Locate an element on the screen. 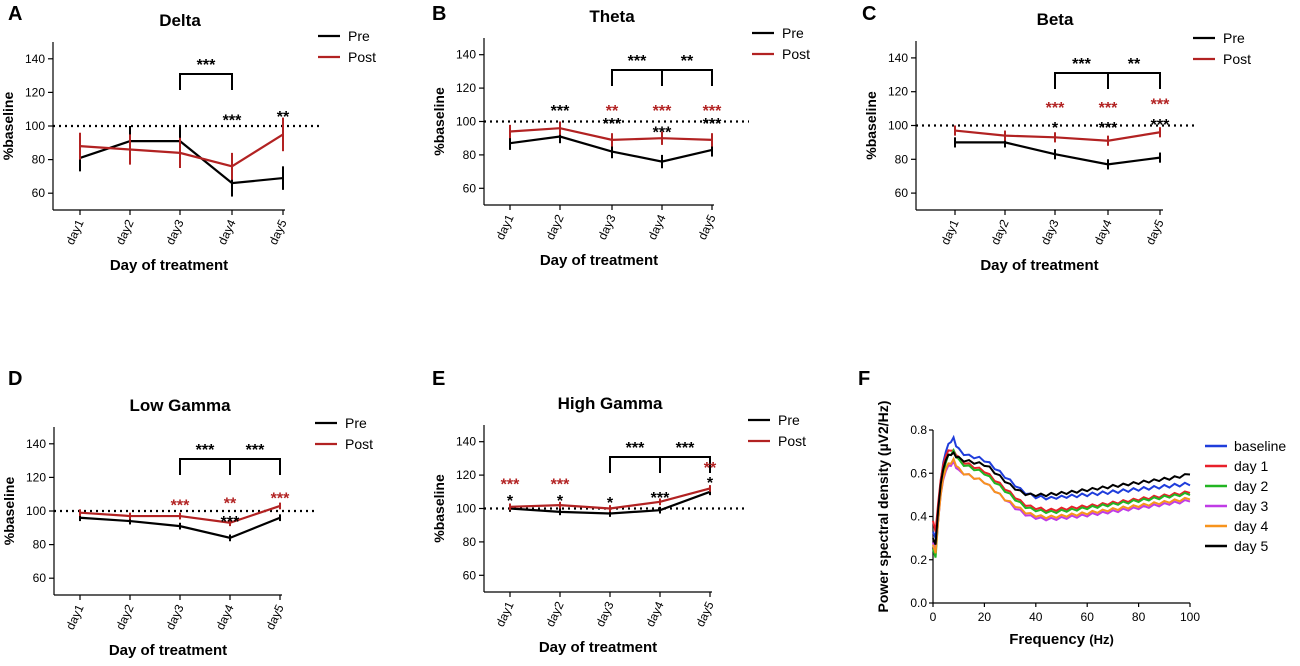  panel-title: High Gamma is located at coordinates (610, 403).